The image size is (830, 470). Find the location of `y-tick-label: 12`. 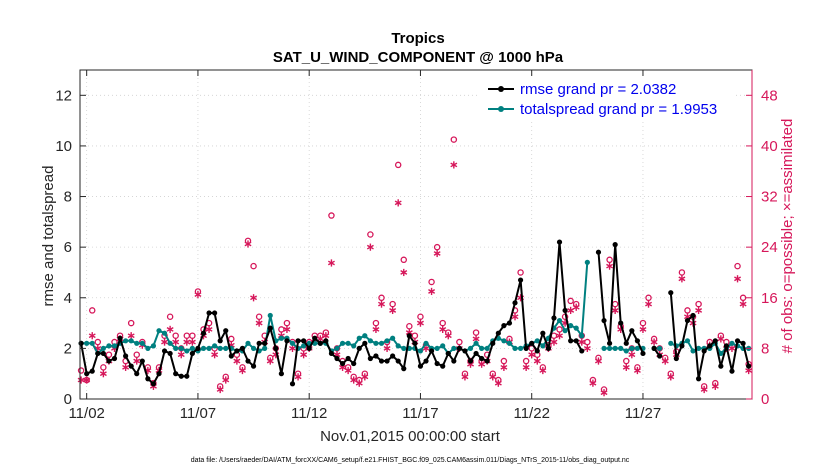

y-tick-label: 12 is located at coordinates (63, 95).